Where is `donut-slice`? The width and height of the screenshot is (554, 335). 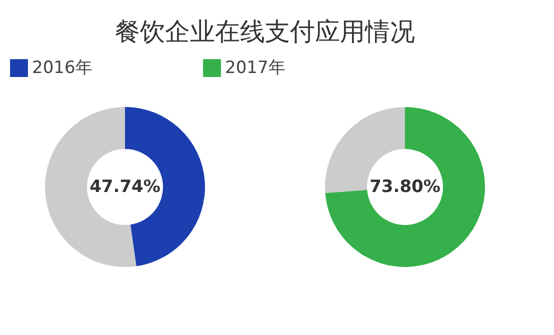
donut-slice is located at coordinates (405, 187).